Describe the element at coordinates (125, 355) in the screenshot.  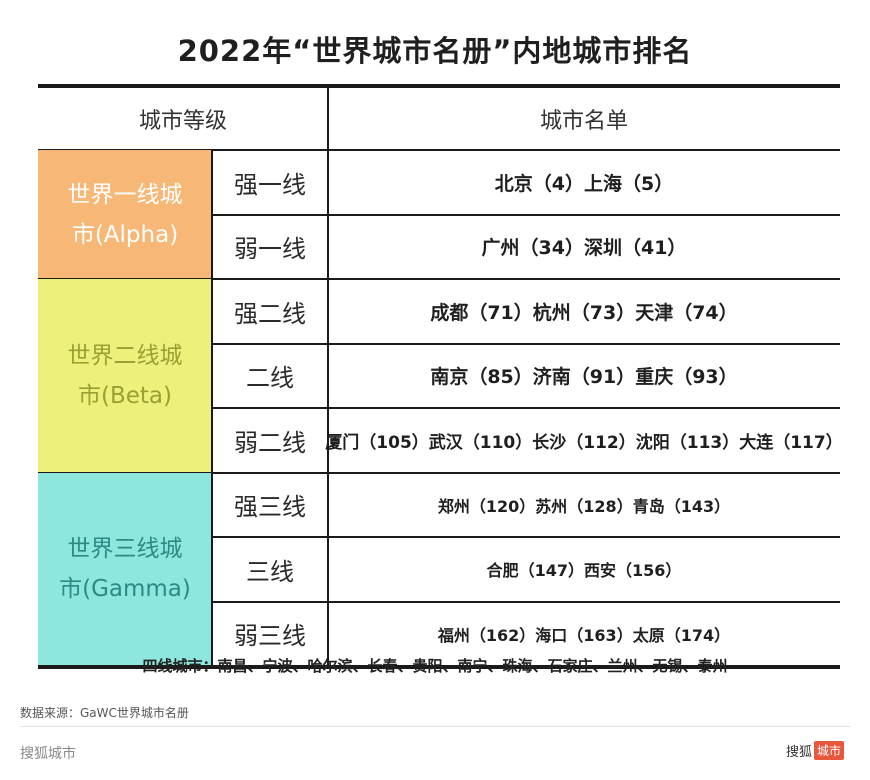
I see `tier-name-line1: 世界二线城` at that location.